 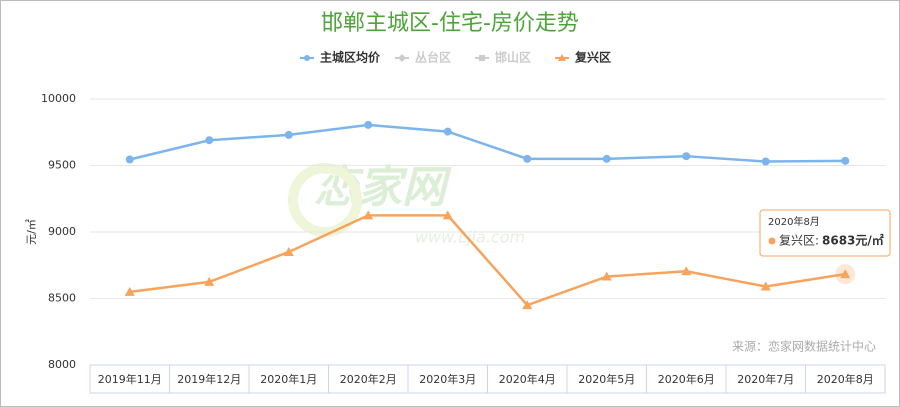 I want to click on y-tick-label: 9500, so click(x=62, y=165).